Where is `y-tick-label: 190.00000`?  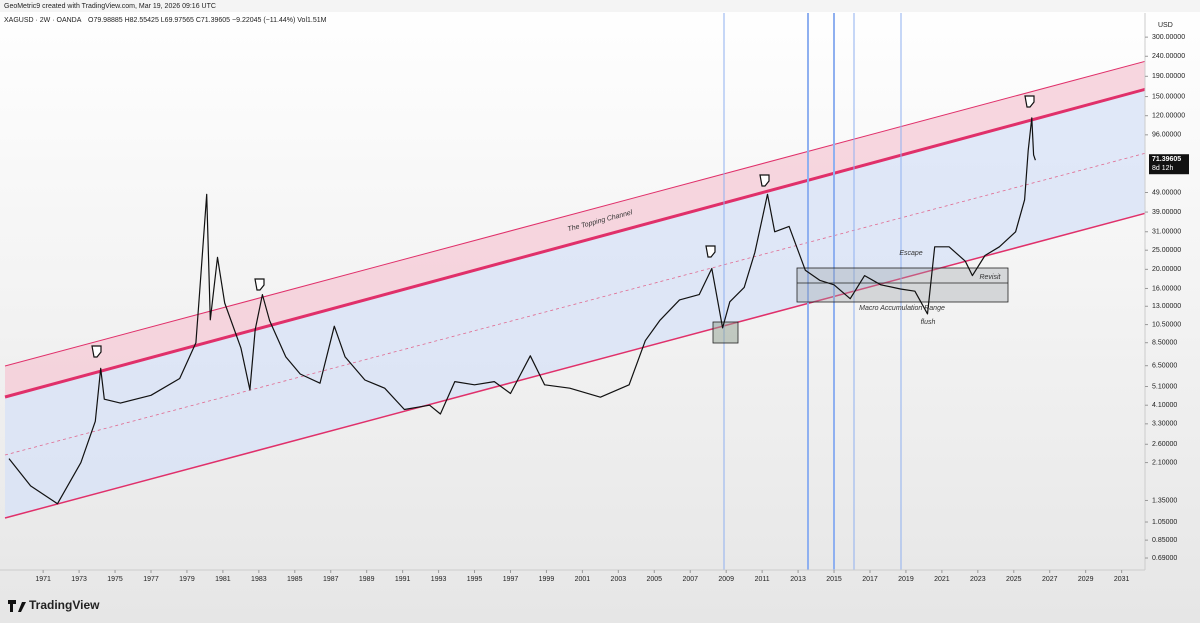
y-tick-label: 190.00000 is located at coordinates (1168, 76).